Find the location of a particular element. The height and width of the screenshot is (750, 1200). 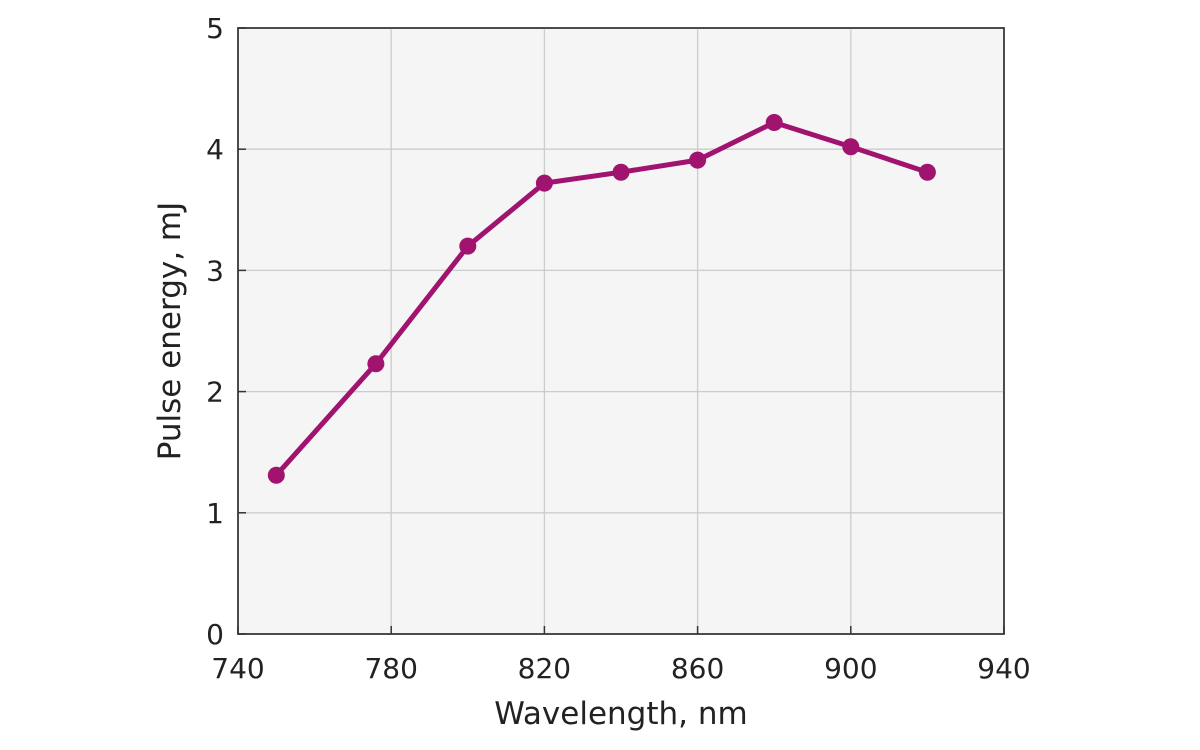

x-tick-label: 820 is located at coordinates (544, 668).